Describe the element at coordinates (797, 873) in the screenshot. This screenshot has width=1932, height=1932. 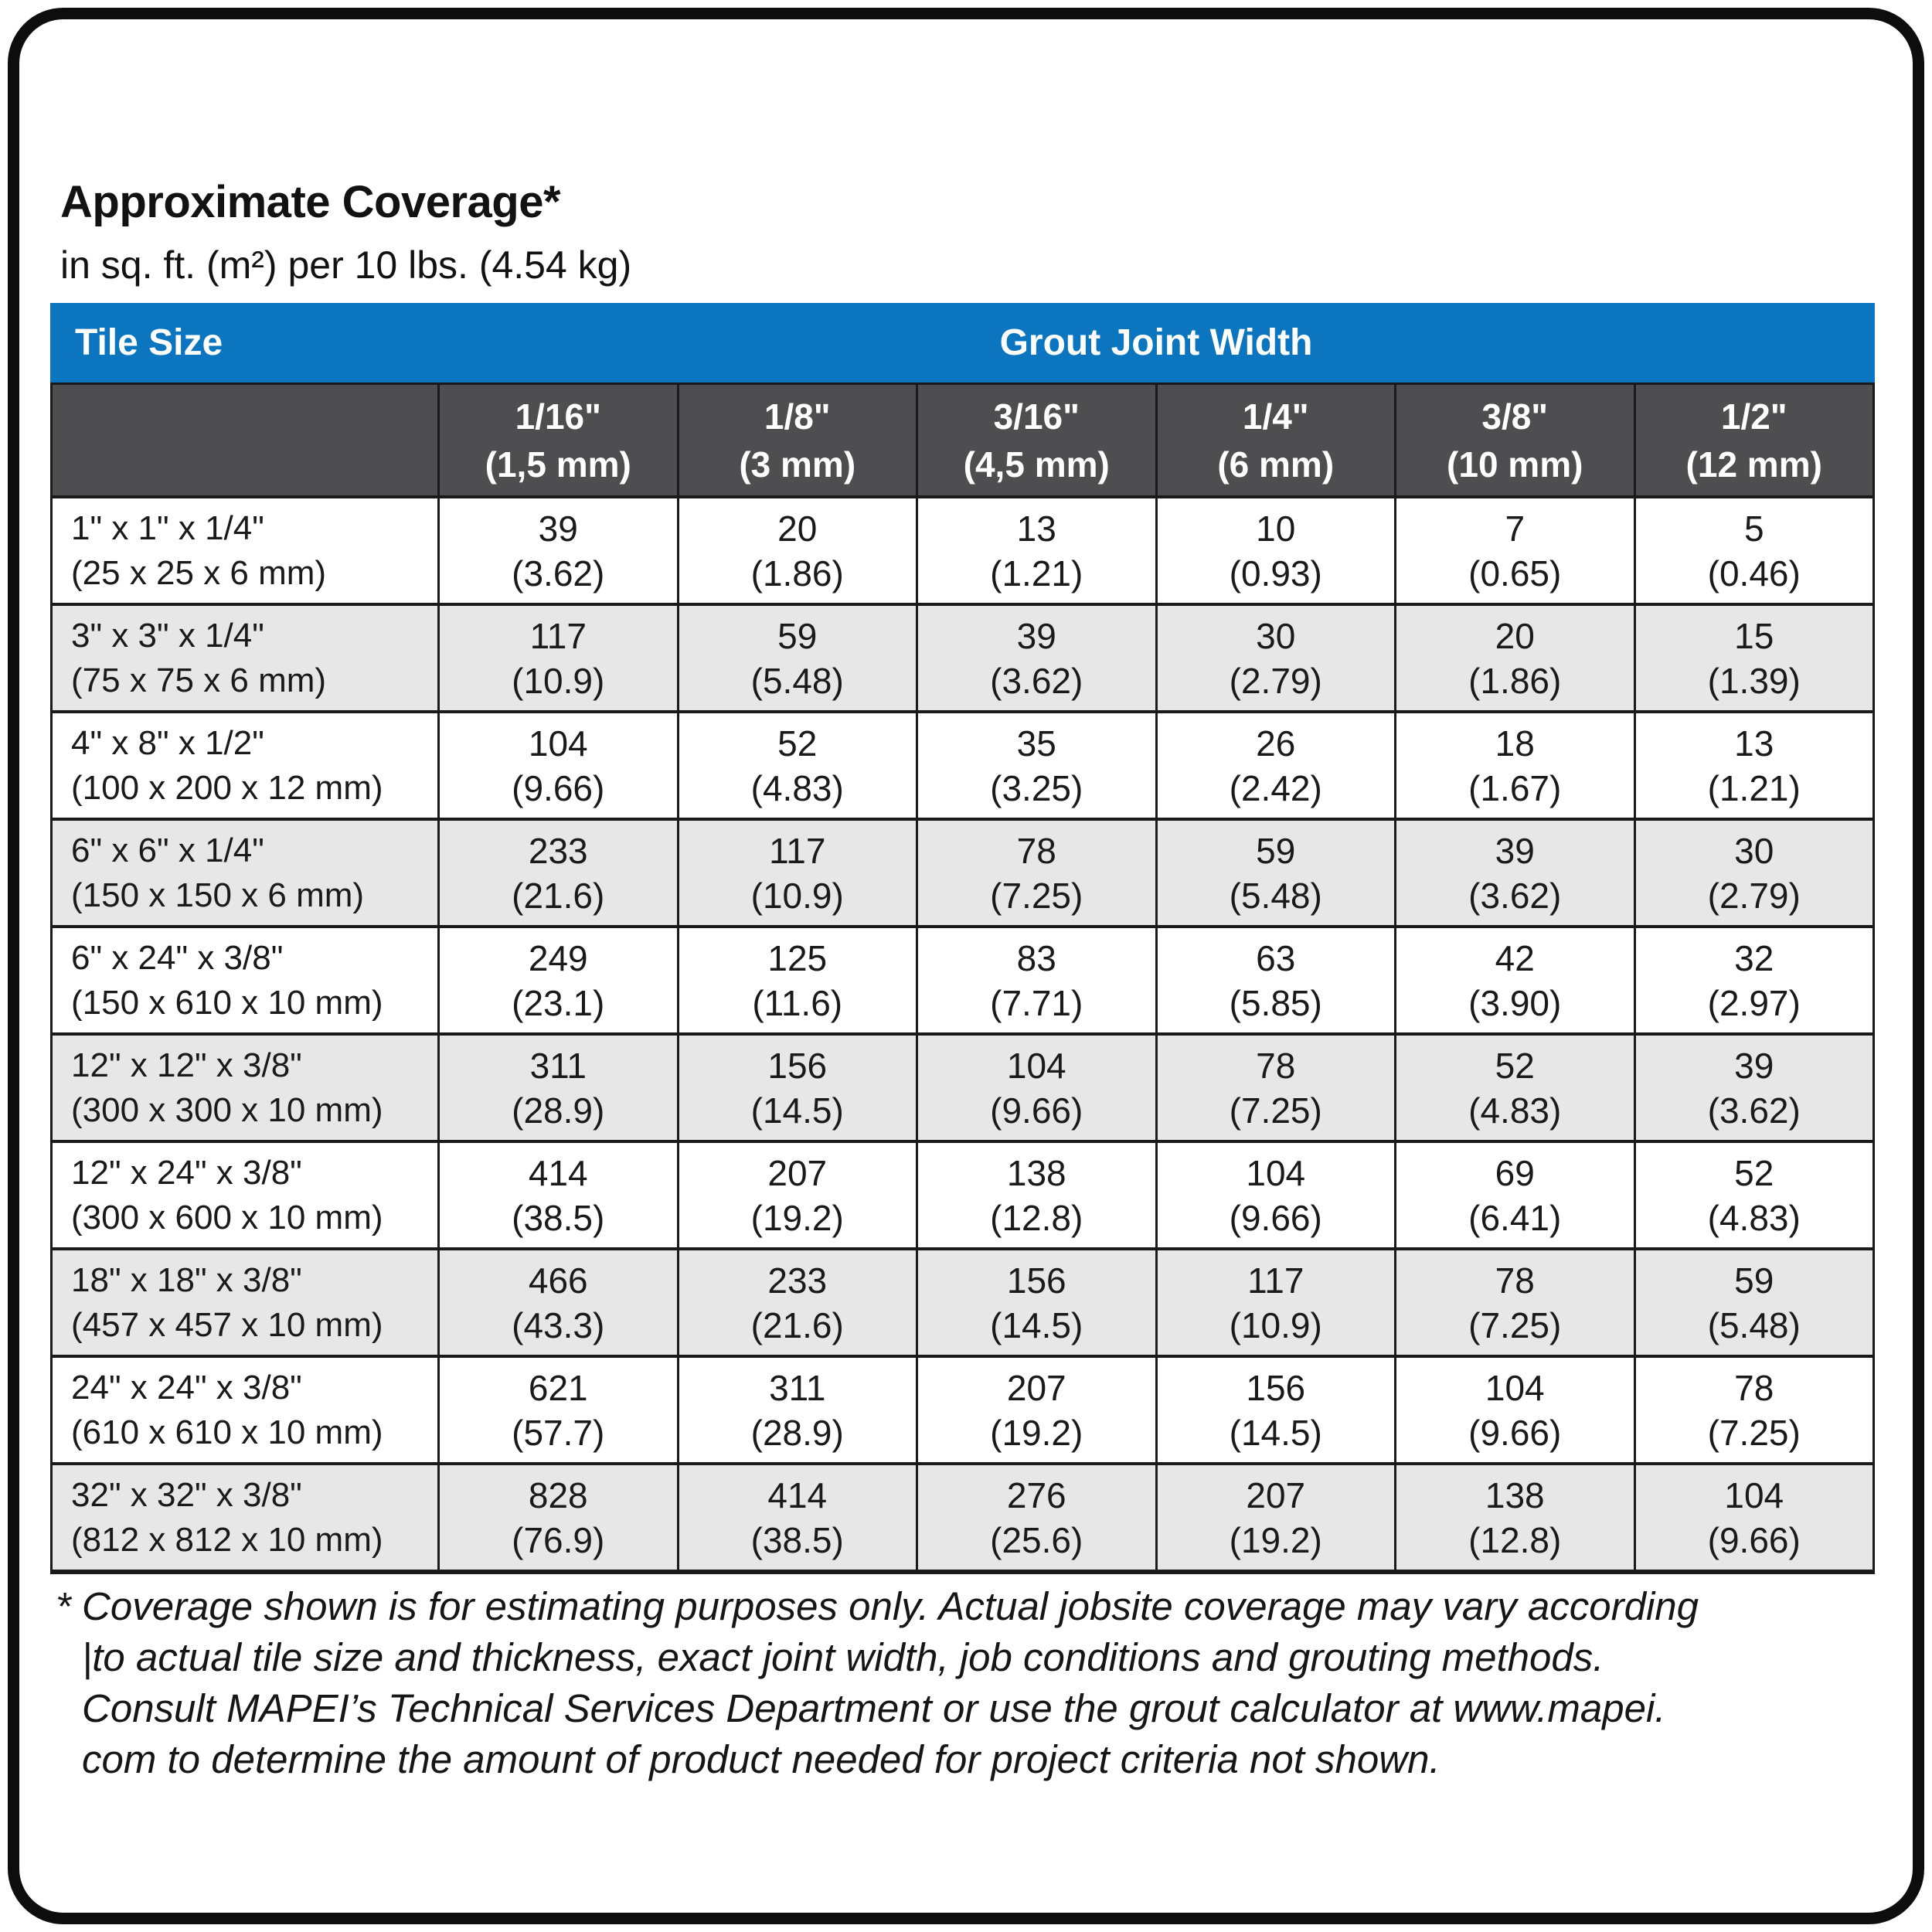
I see `coverage-cell: 117 (10.9)` at that location.